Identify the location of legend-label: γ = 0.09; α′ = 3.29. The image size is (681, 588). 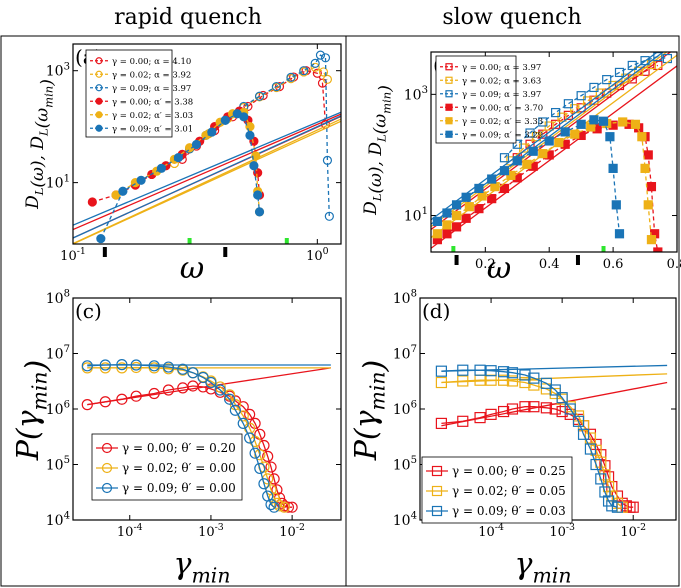
(502, 135).